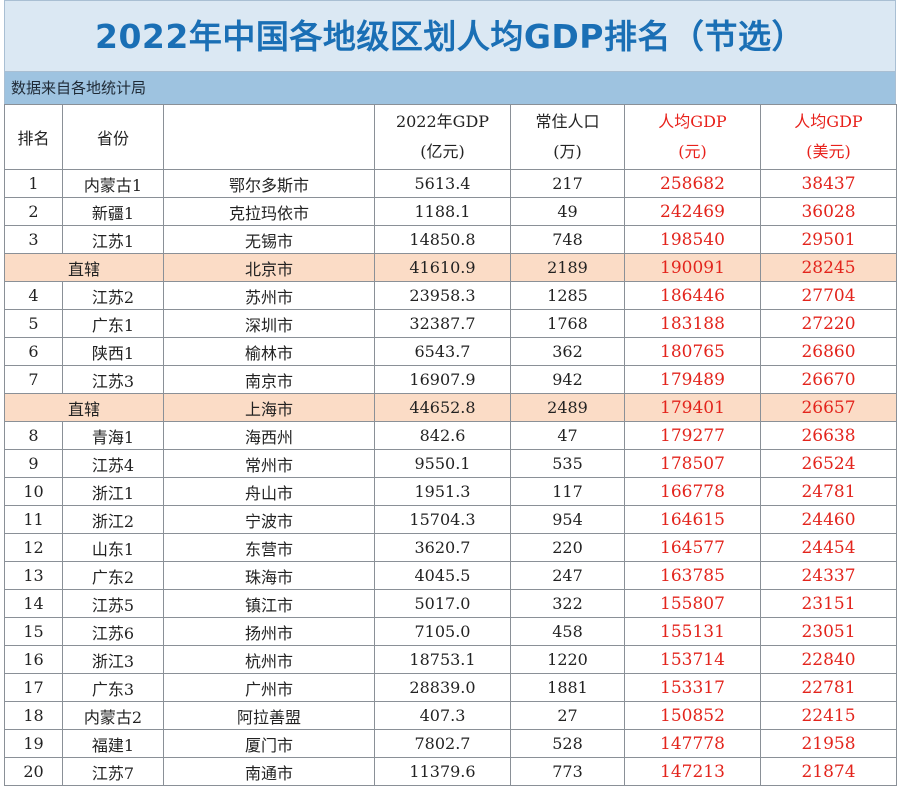  Describe the element at coordinates (269, 323) in the screenshot. I see `city-cell: 深圳市` at that location.